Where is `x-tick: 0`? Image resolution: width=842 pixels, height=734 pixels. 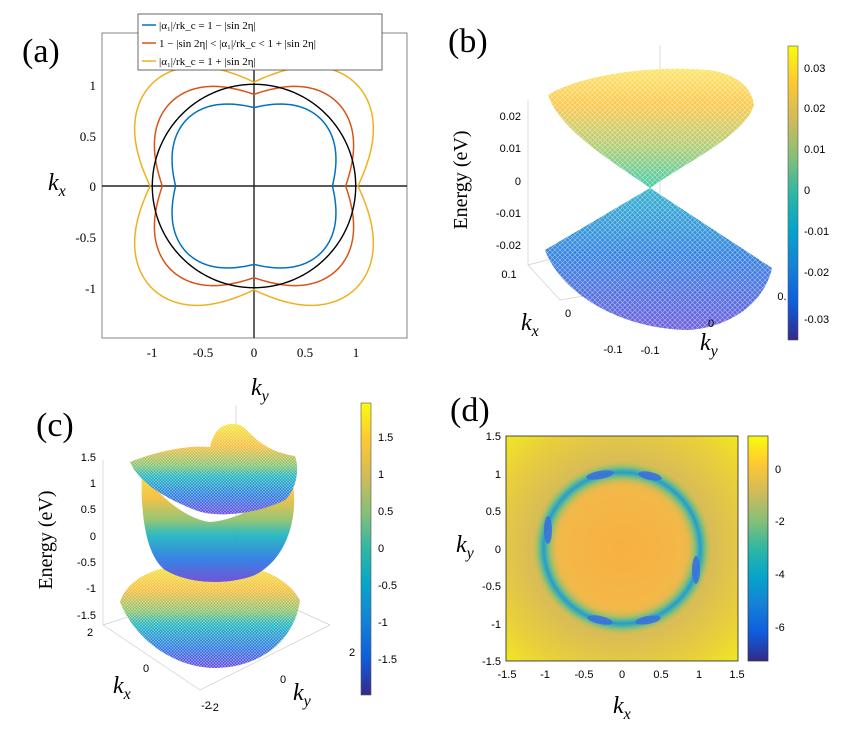
x-tick: 0 is located at coordinates (254, 352).